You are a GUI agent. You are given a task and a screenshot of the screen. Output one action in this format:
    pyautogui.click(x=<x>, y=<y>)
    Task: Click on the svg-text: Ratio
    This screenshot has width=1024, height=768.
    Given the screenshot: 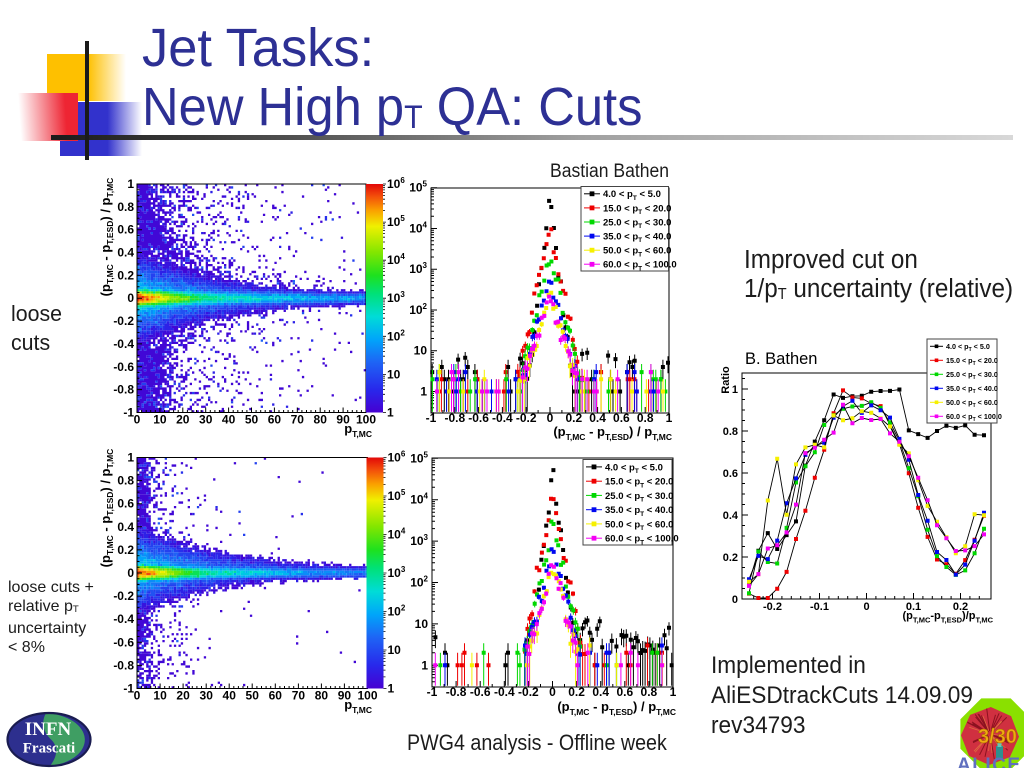 What is the action you would take?
    pyautogui.click(x=726, y=380)
    